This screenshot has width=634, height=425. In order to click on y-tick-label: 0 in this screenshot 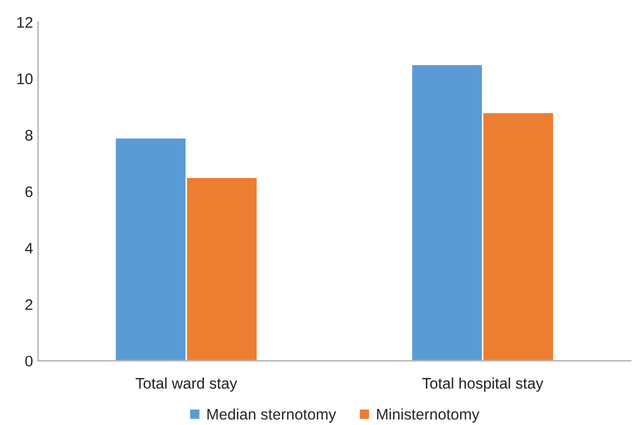, I will do `click(29, 361)`.